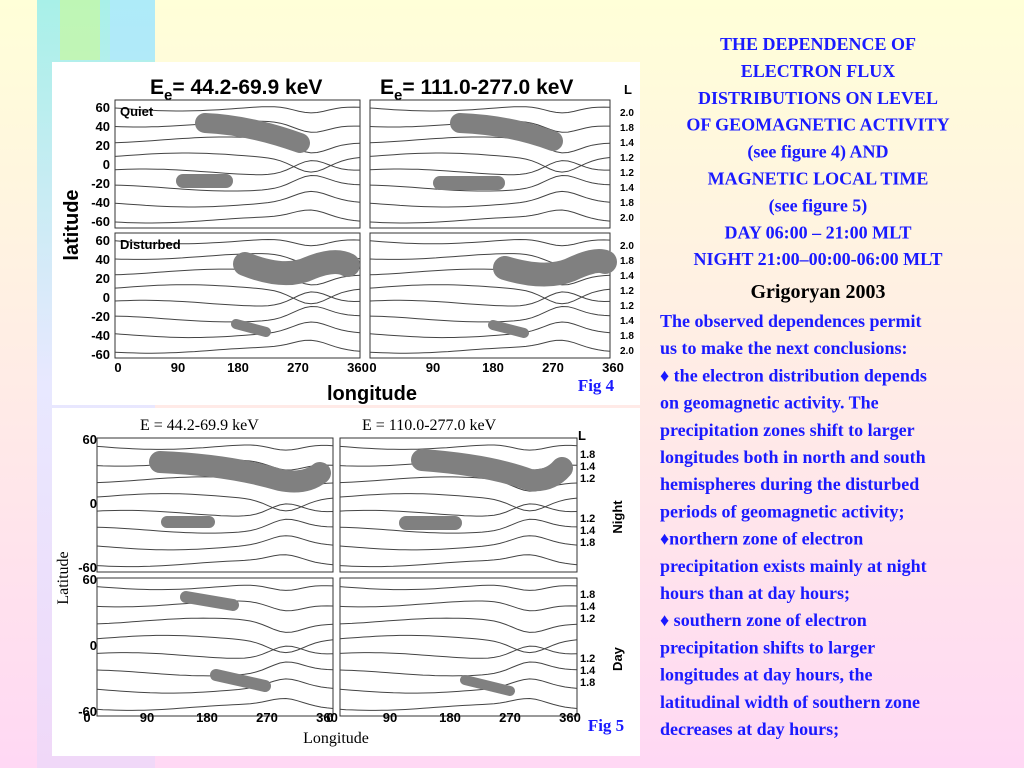 The image size is (1024, 768). What do you see at coordinates (100, 335) in the screenshot?
I see `y-tick-label: -40` at bounding box center [100, 335].